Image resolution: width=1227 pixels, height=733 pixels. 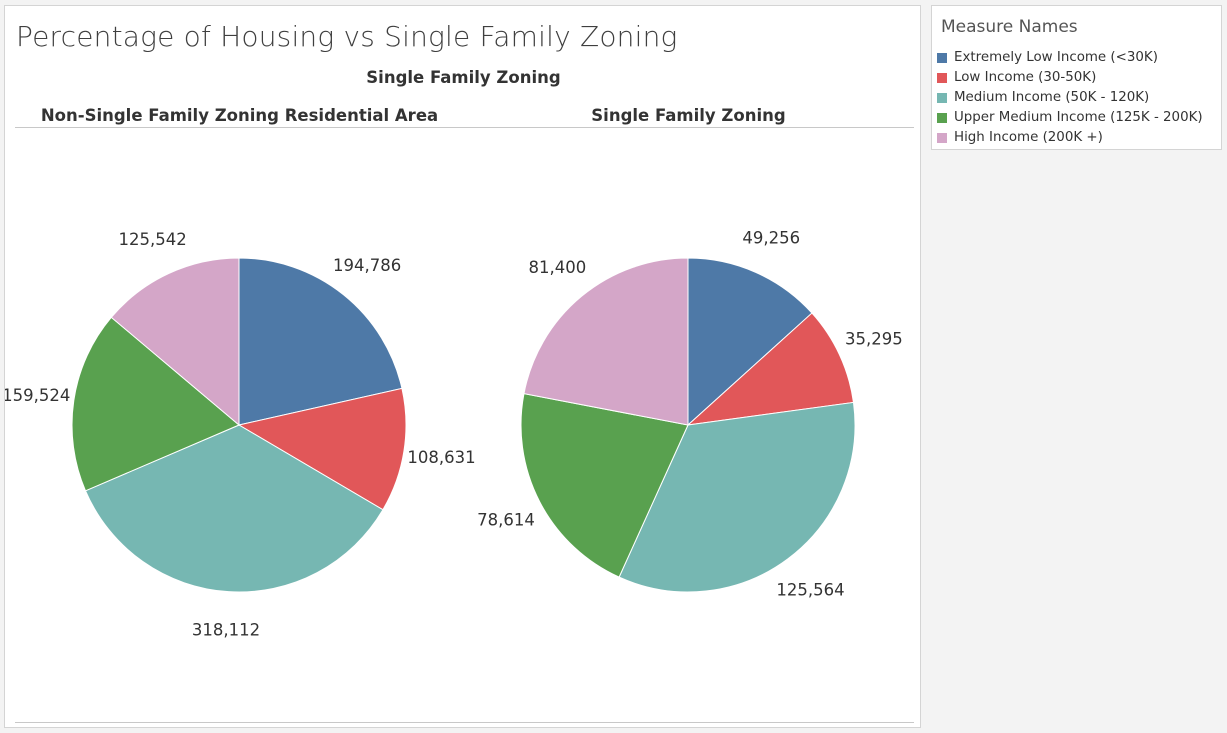 What do you see at coordinates (771, 238) in the screenshot?
I see `data-label-extremely-low-income: 49,256` at bounding box center [771, 238].